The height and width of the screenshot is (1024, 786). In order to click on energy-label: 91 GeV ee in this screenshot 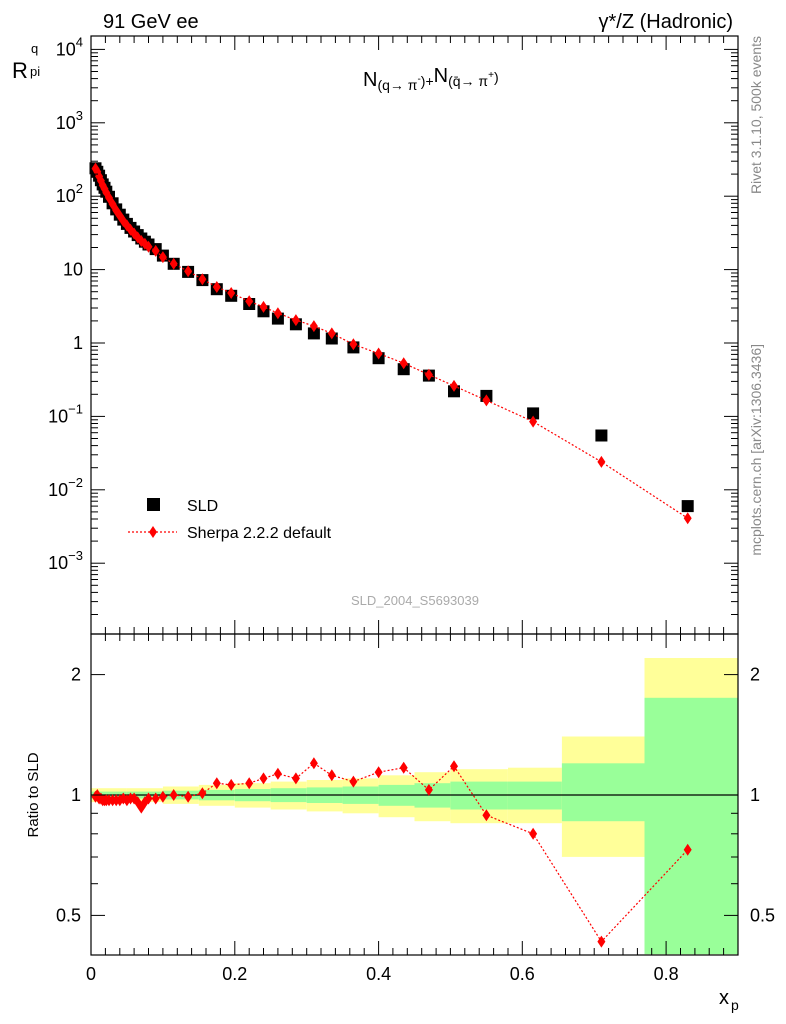, I will do `click(151, 22)`.